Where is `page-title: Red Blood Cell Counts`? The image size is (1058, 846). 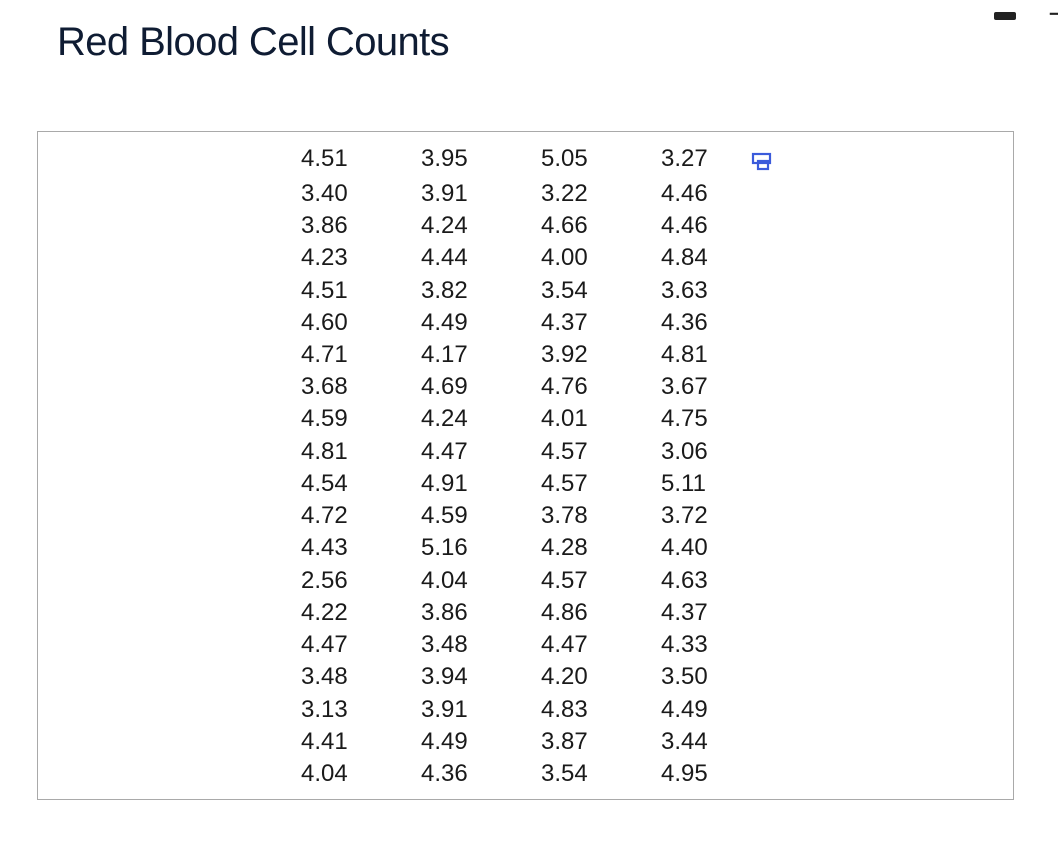 page-title: Red Blood Cell Counts is located at coordinates (253, 42).